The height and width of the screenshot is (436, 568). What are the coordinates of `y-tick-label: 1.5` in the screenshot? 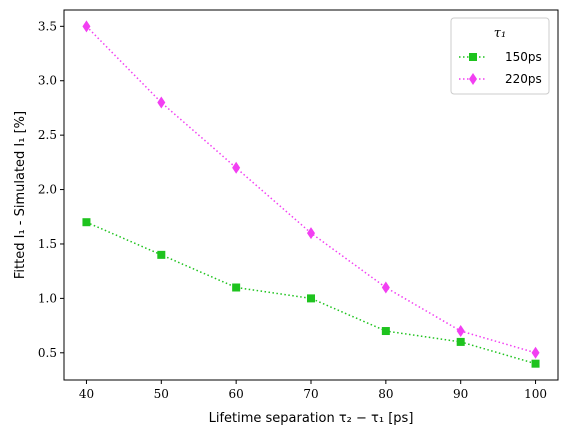 It's located at (47, 244).